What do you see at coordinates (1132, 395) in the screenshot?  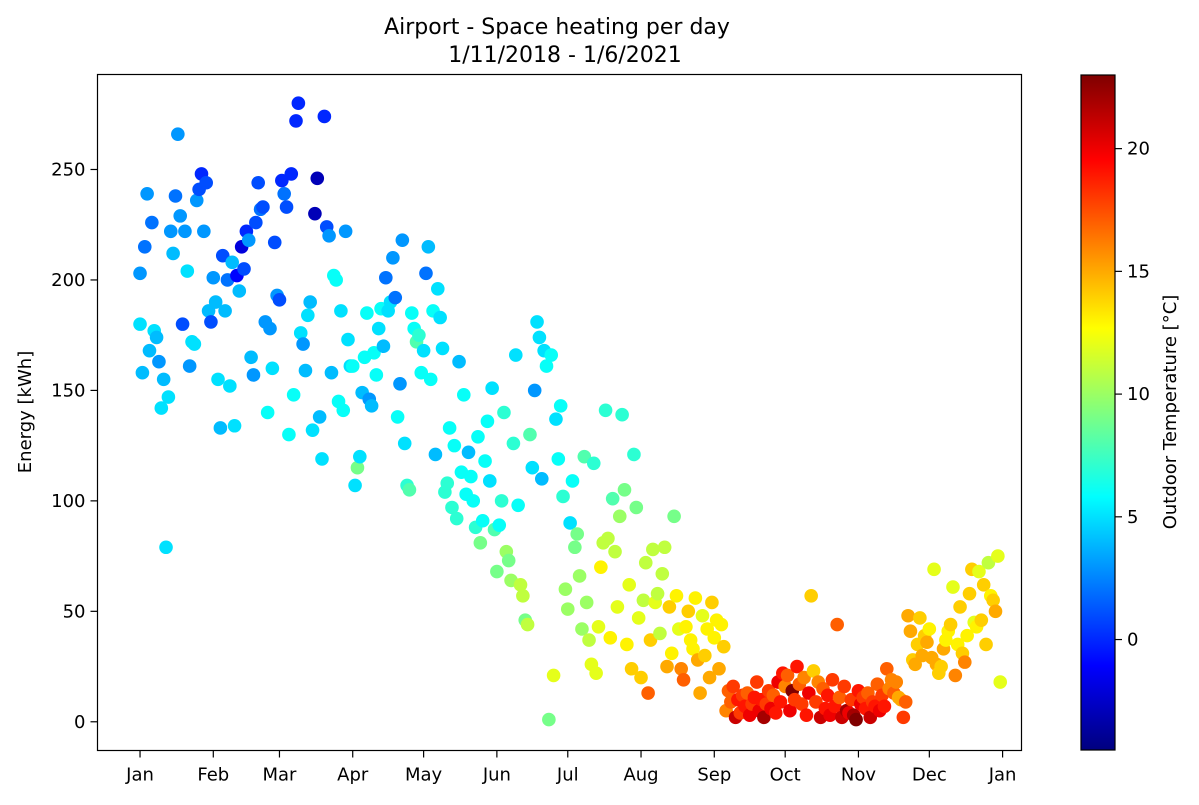 I see `colorbar-ticks: 0 5 10 15 20` at bounding box center [1132, 395].